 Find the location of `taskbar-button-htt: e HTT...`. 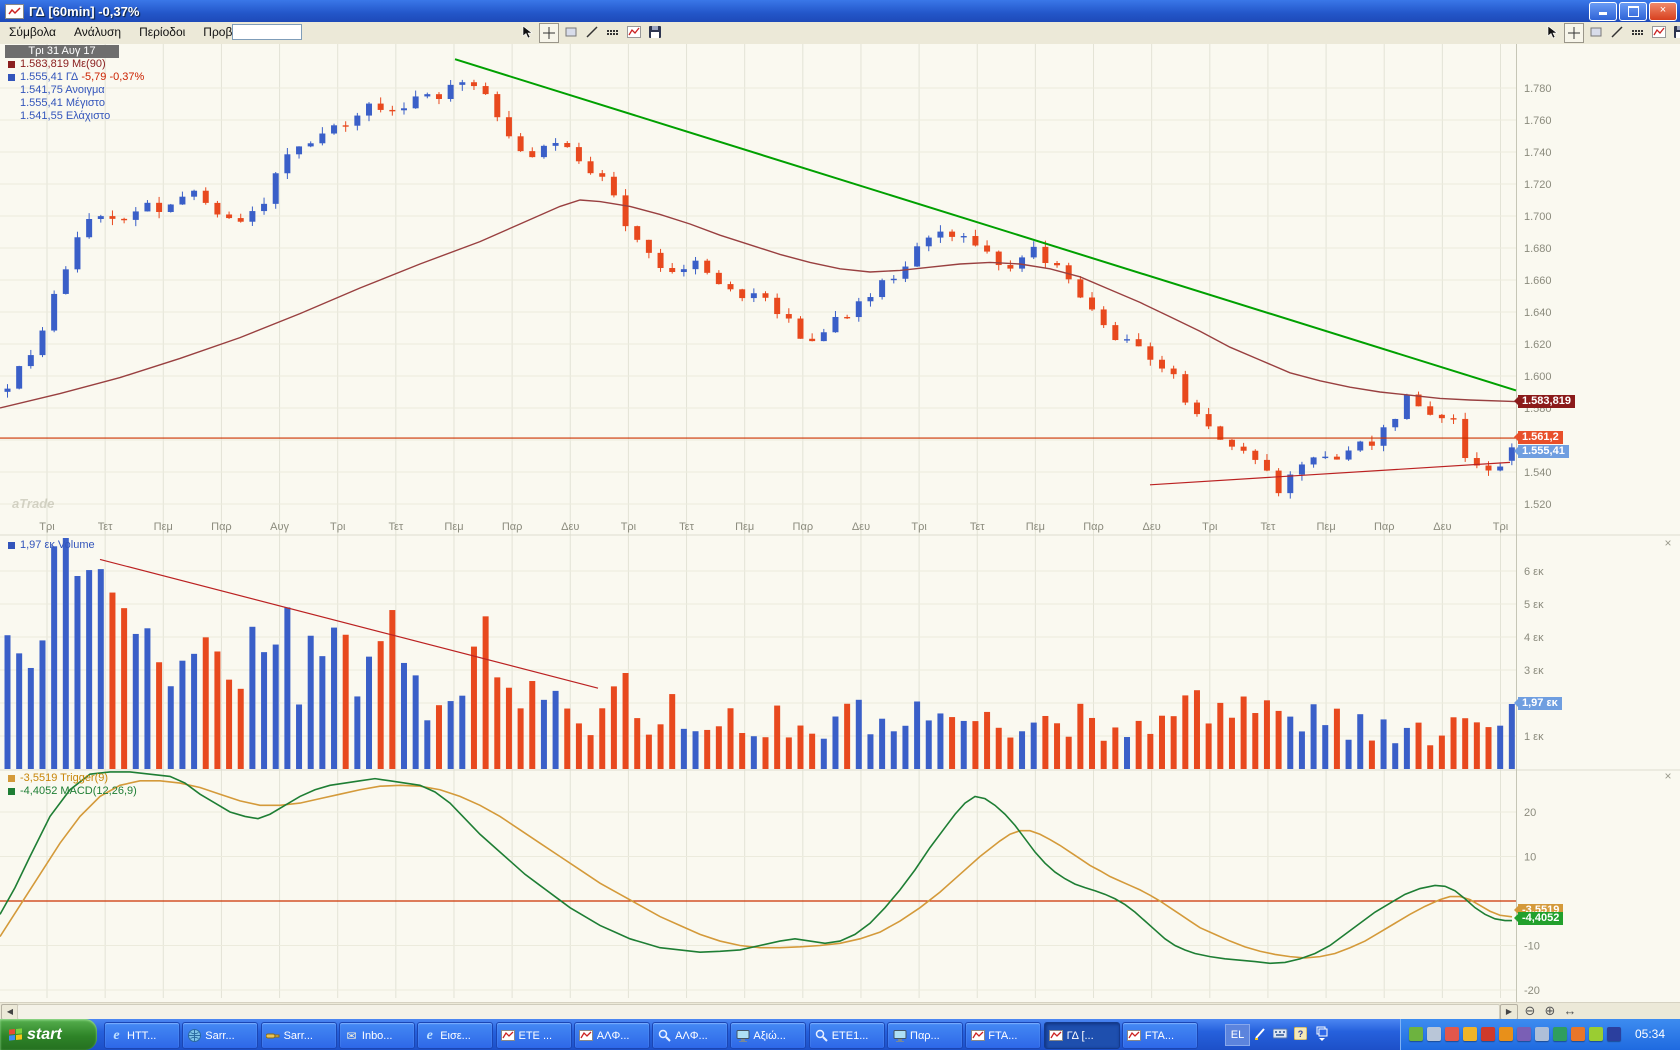

taskbar-button-htt: e HTT... is located at coordinates (142, 1035).